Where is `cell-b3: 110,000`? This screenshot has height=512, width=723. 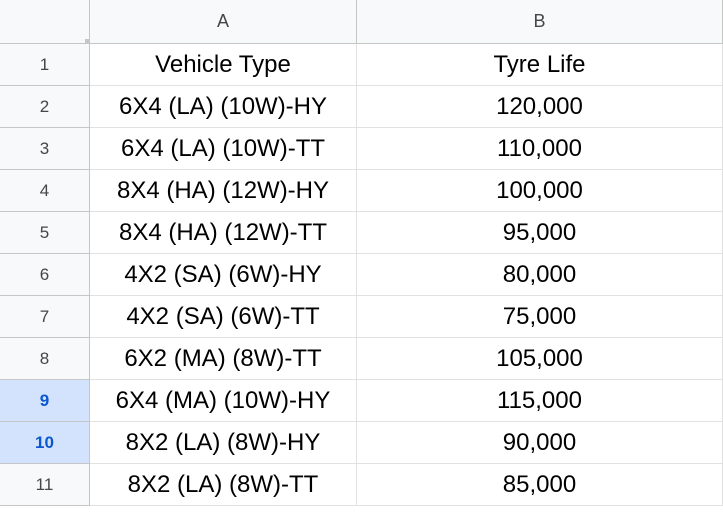 cell-b3: 110,000 is located at coordinates (540, 149).